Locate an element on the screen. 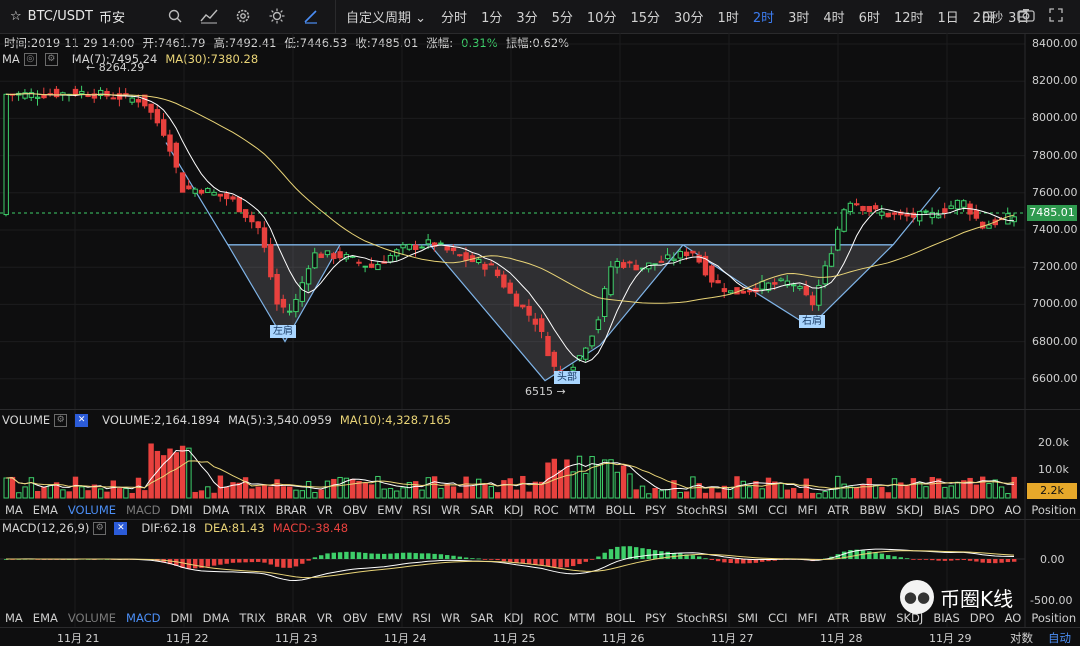 Image resolution: width=1080 pixels, height=646 pixels. volume-bar is located at coordinates (25, 492).